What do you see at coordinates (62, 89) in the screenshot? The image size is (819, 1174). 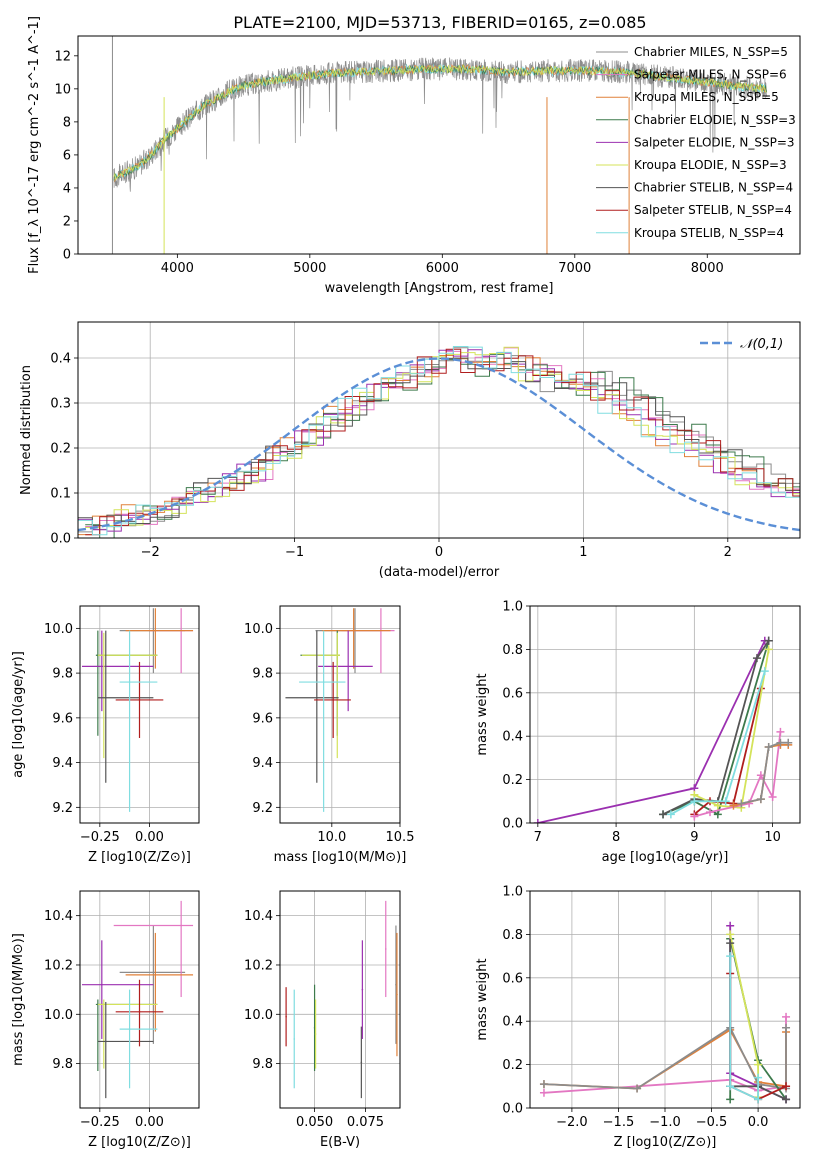 I see `y-tick-label: 10` at bounding box center [62, 89].